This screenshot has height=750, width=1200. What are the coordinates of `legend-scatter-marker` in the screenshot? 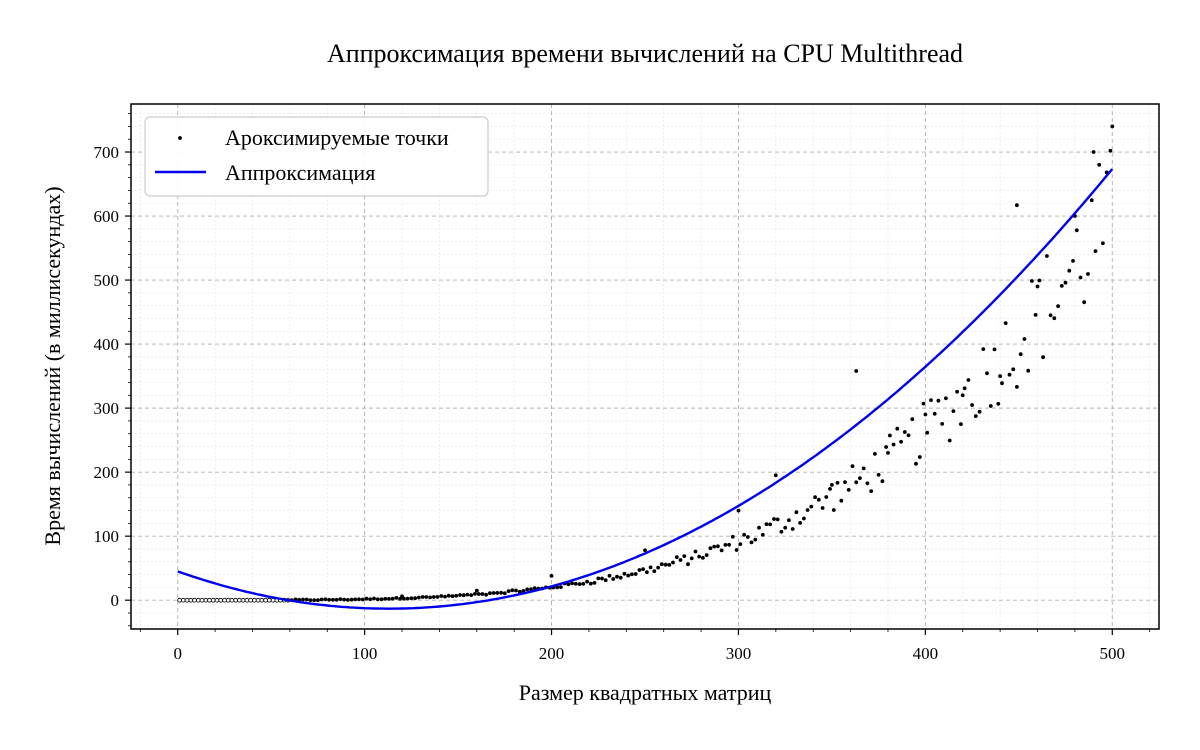 It's located at (180, 138).